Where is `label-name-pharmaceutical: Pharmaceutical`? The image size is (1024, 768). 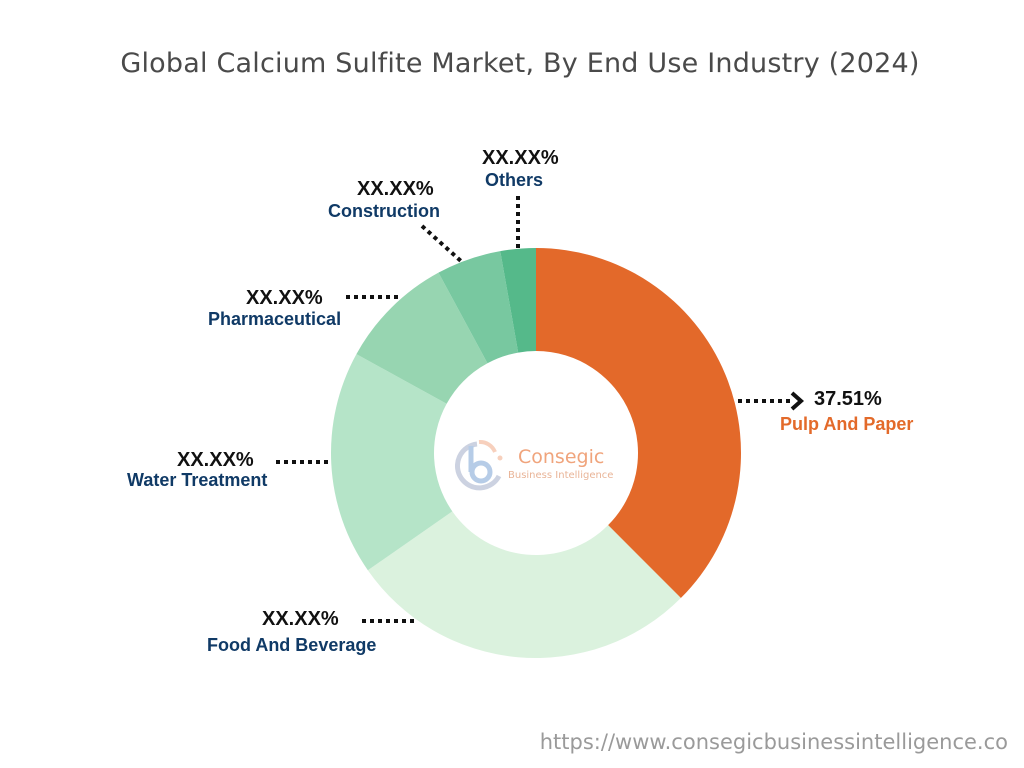 label-name-pharmaceutical: Pharmaceutical is located at coordinates (275, 319).